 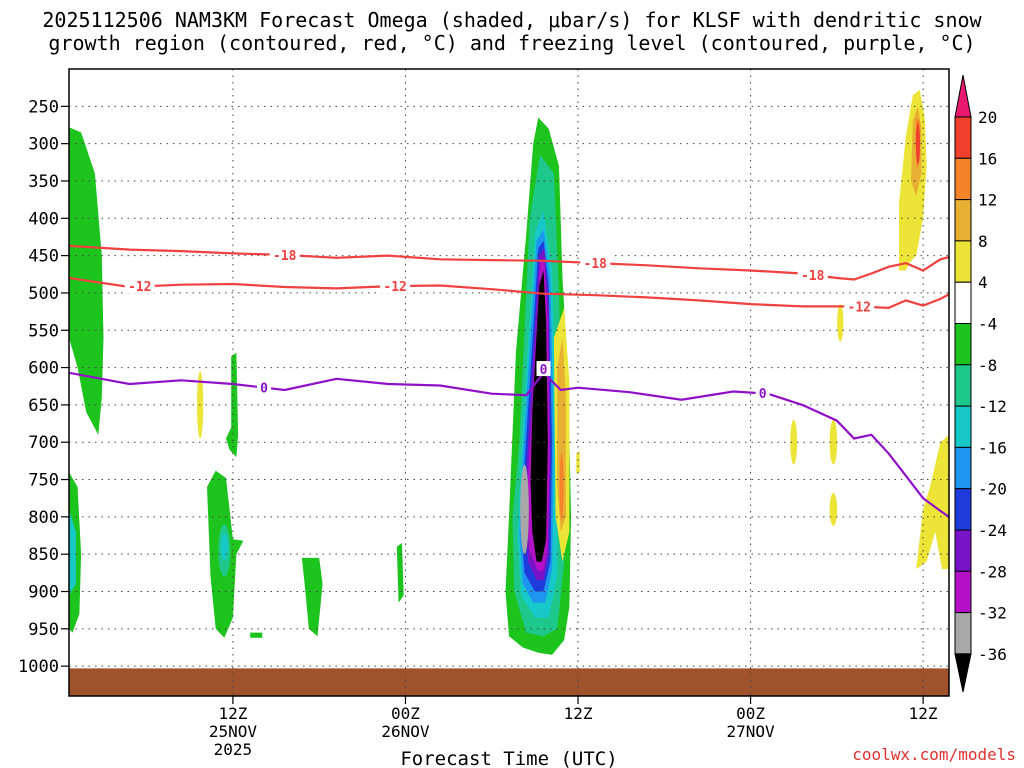 What do you see at coordinates (983, 282) in the screenshot?
I see `colorbar-label: 4` at bounding box center [983, 282].